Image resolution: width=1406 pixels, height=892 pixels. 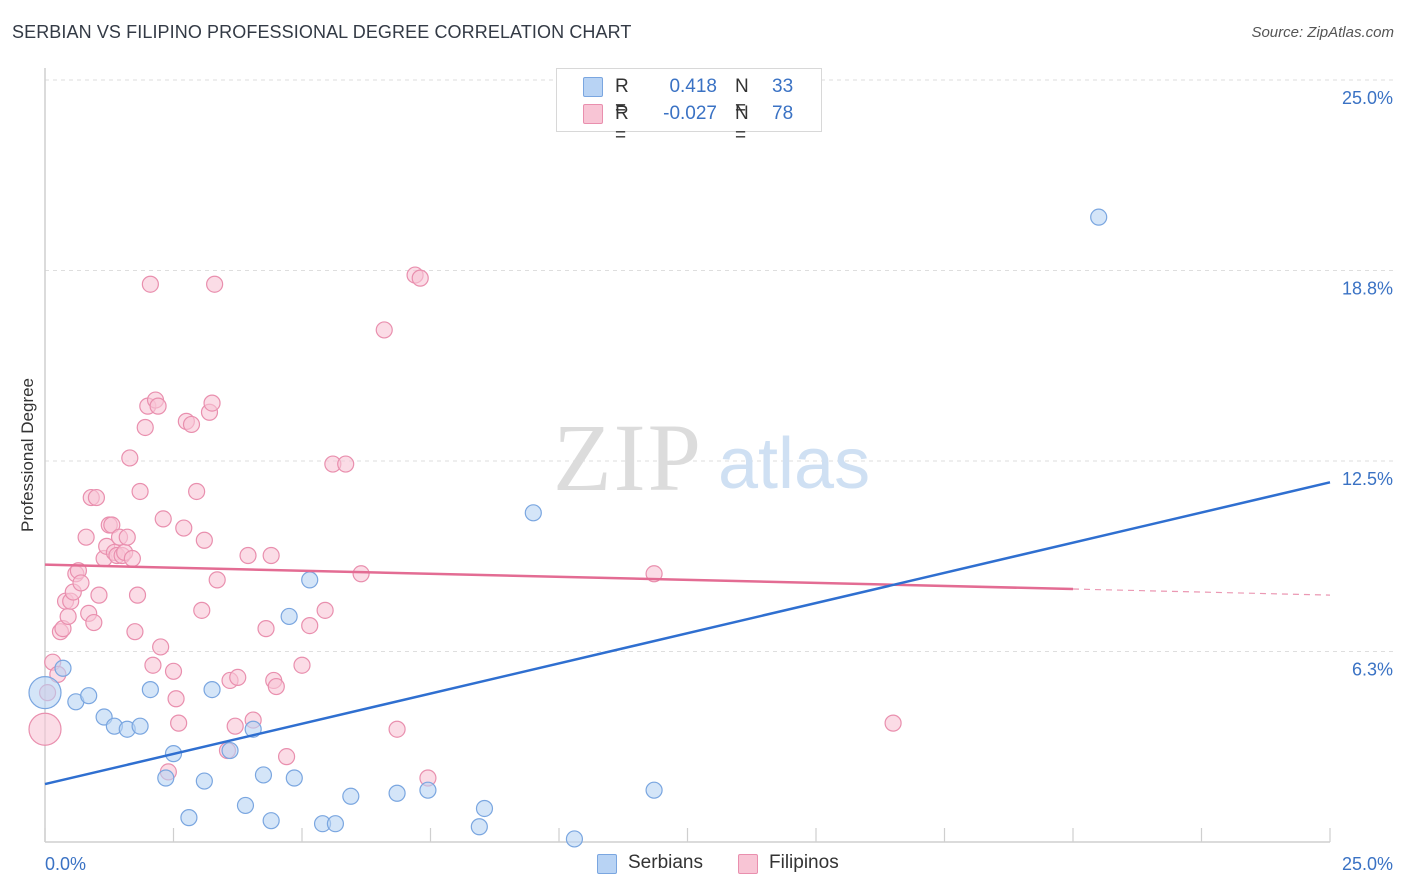 What do you see at coordinates (593, 114) in the screenshot?
I see `legend-swatch-filipinos` at bounding box center [593, 114].